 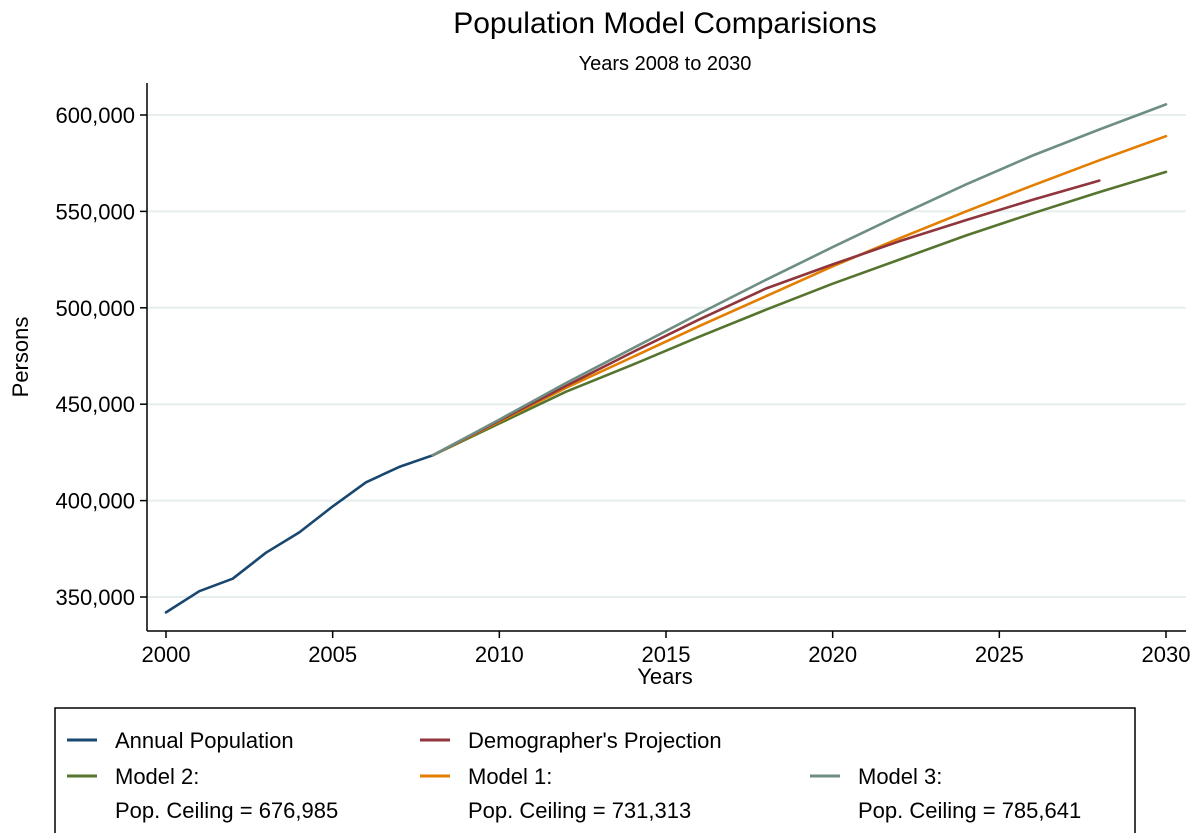 What do you see at coordinates (95, 308) in the screenshot?
I see `y-tick-label: 500,000` at bounding box center [95, 308].